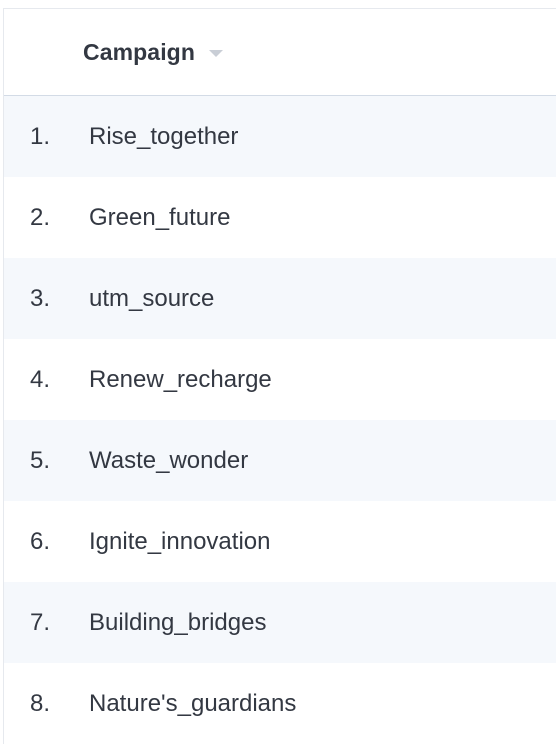 The height and width of the screenshot is (750, 556). Describe the element at coordinates (40, 217) in the screenshot. I see `row-index: 2.` at that location.